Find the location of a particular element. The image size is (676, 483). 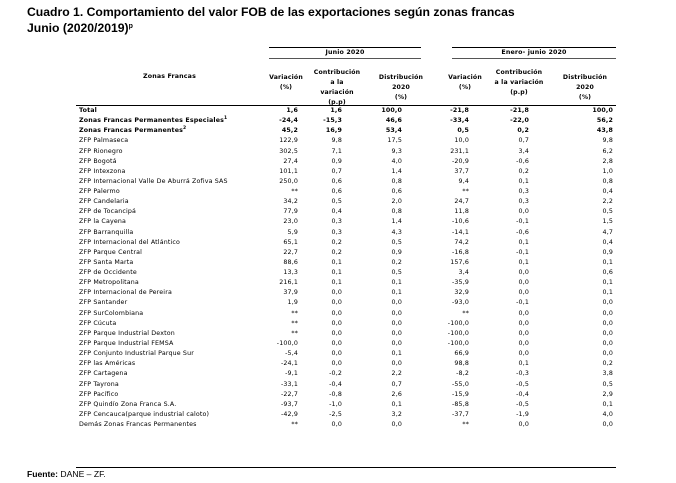

zona-name: ZFP las Américas is located at coordinates (107, 364).